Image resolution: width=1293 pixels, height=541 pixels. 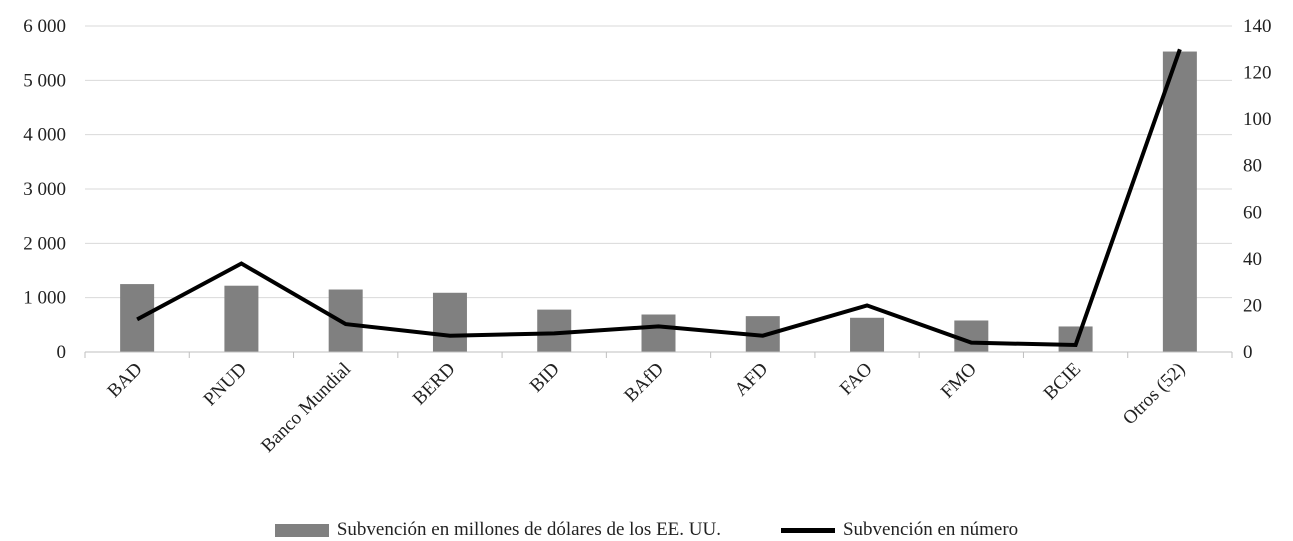 I want to click on right-tick-label: 140, so click(x=1257, y=26).